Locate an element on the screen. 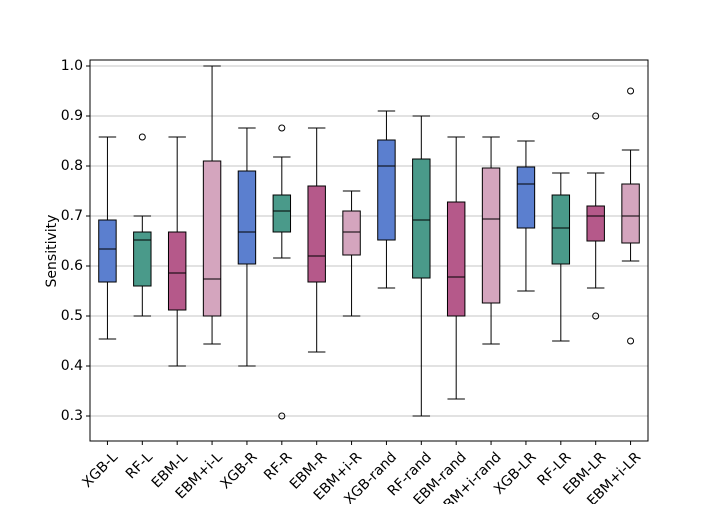 The image size is (720, 508). y-tick-label: 1.0 is located at coordinates (72, 66).